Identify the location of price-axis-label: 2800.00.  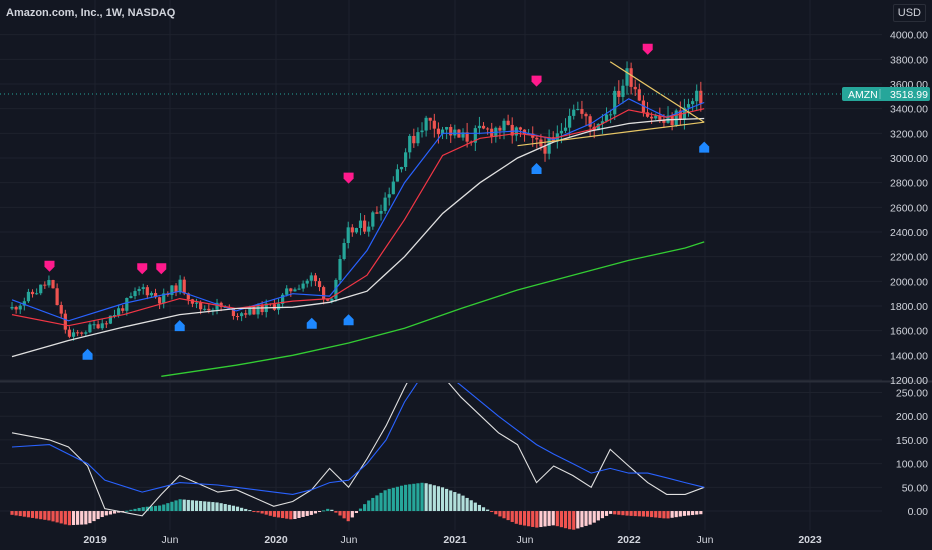
(909, 184).